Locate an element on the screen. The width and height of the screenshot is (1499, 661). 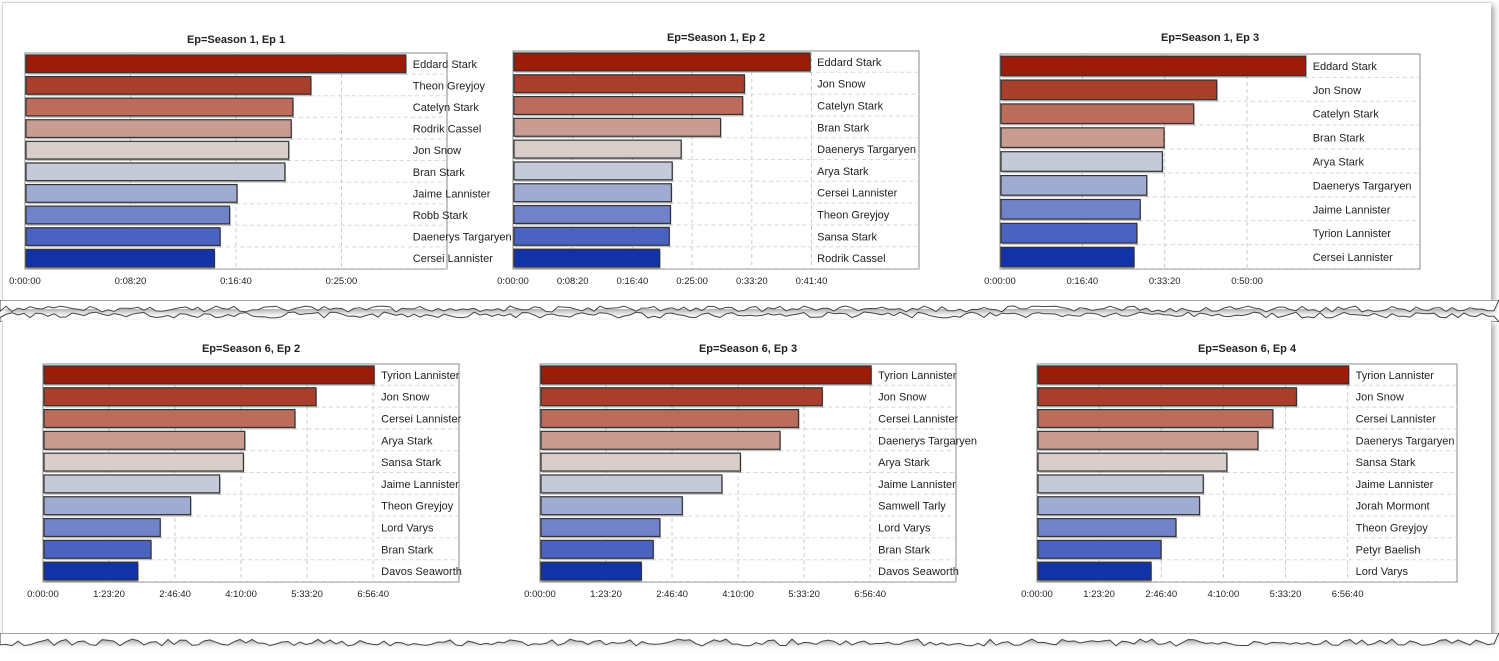
x-tick-label: 1:23:20 is located at coordinates (606, 594).